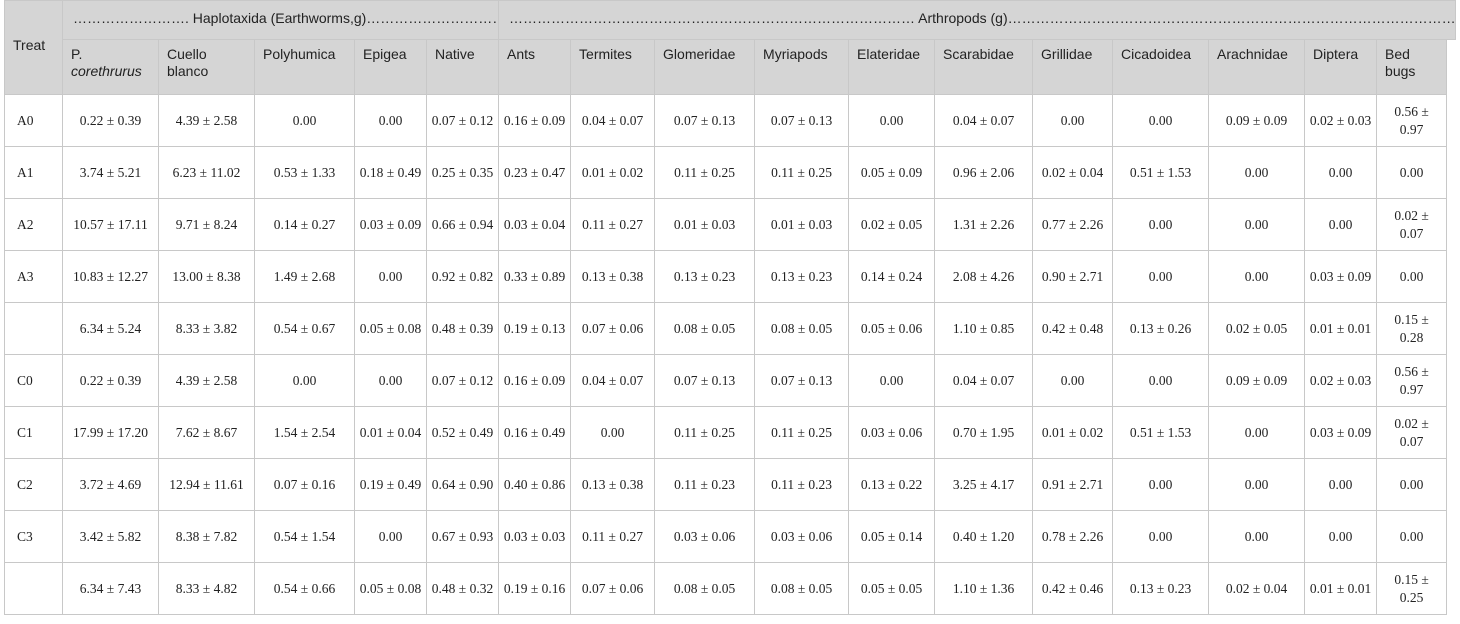  Describe the element at coordinates (390, 67) in the screenshot. I see `column-header: Epigea` at that location.